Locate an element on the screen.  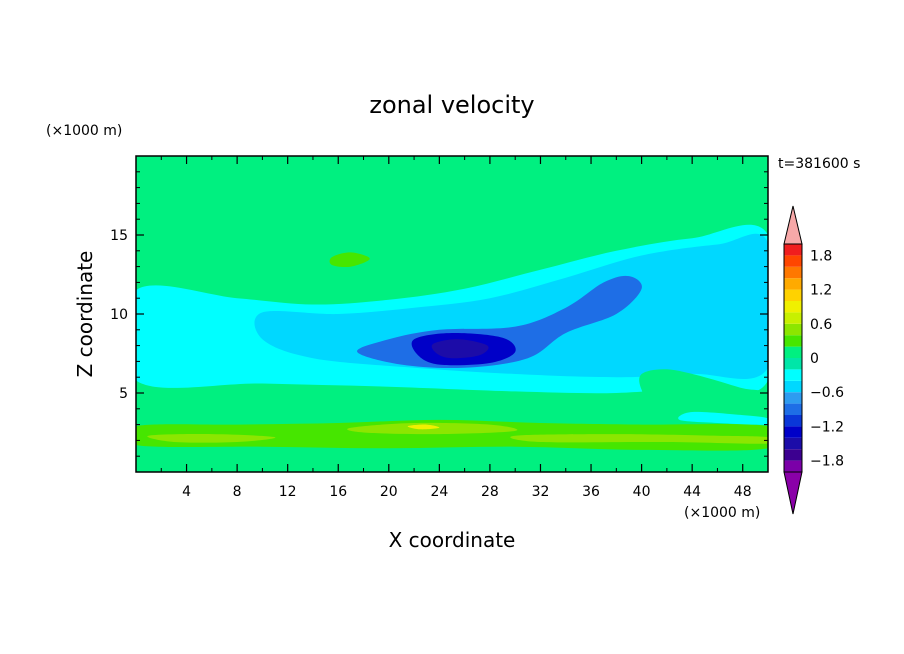
colorbar-tick-label: 1.2 is located at coordinates (821, 291).